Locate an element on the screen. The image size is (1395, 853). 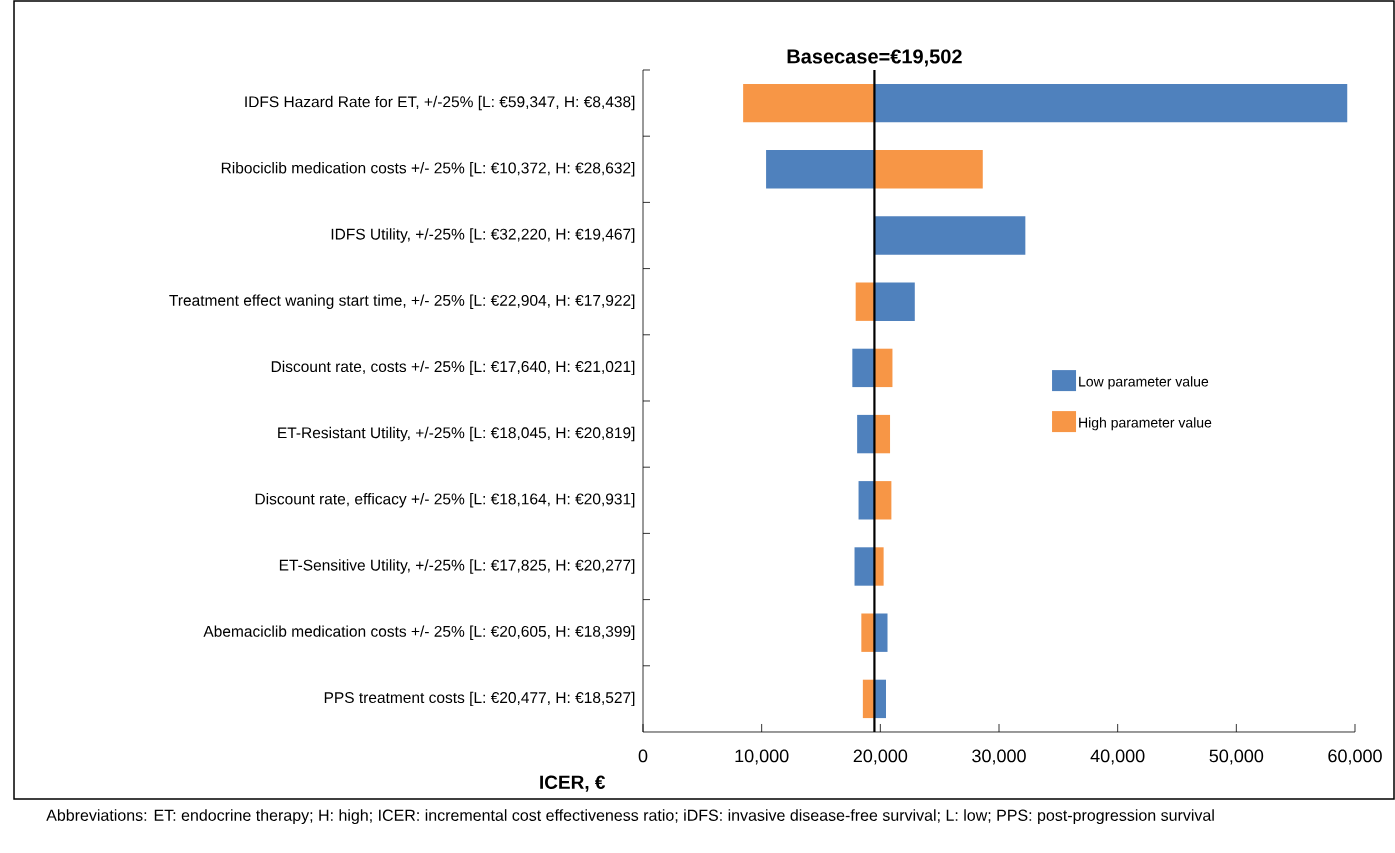
legend-label: Low parameter value is located at coordinates (1144, 383).